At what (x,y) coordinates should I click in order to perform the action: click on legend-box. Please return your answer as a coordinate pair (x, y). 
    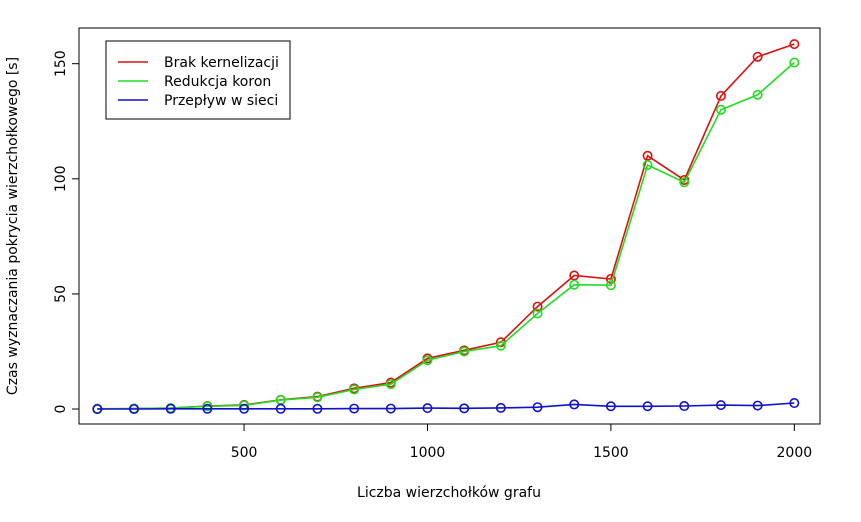
    Looking at the image, I should click on (198, 80).